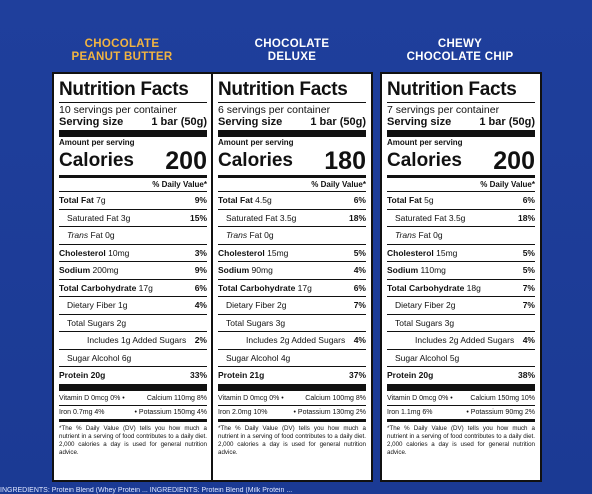  I want to click on sodium-row: Sodium 200mg 9%, so click(133, 270).